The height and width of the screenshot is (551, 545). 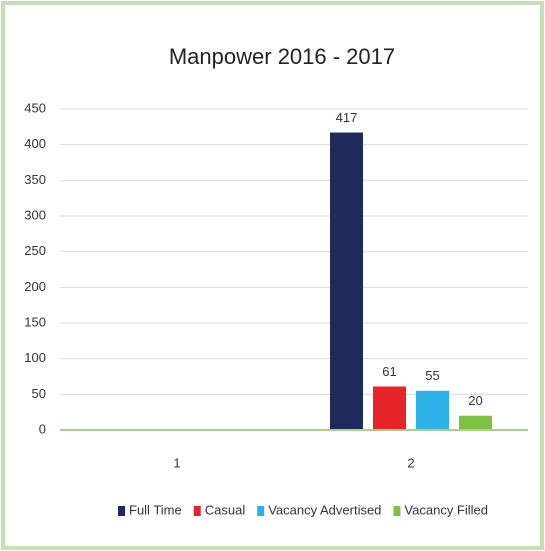 I want to click on data-label: 61, so click(x=389, y=371).